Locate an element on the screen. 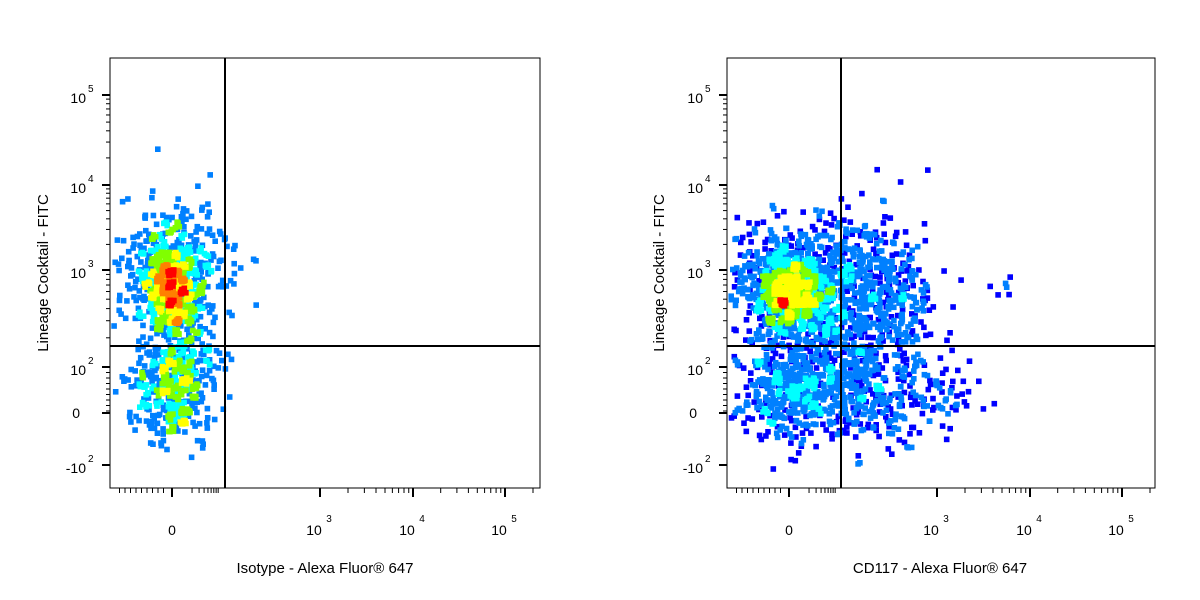 Image resolution: width=1200 pixels, height=600 pixels. x-tick-label: 0 is located at coordinates (172, 530).